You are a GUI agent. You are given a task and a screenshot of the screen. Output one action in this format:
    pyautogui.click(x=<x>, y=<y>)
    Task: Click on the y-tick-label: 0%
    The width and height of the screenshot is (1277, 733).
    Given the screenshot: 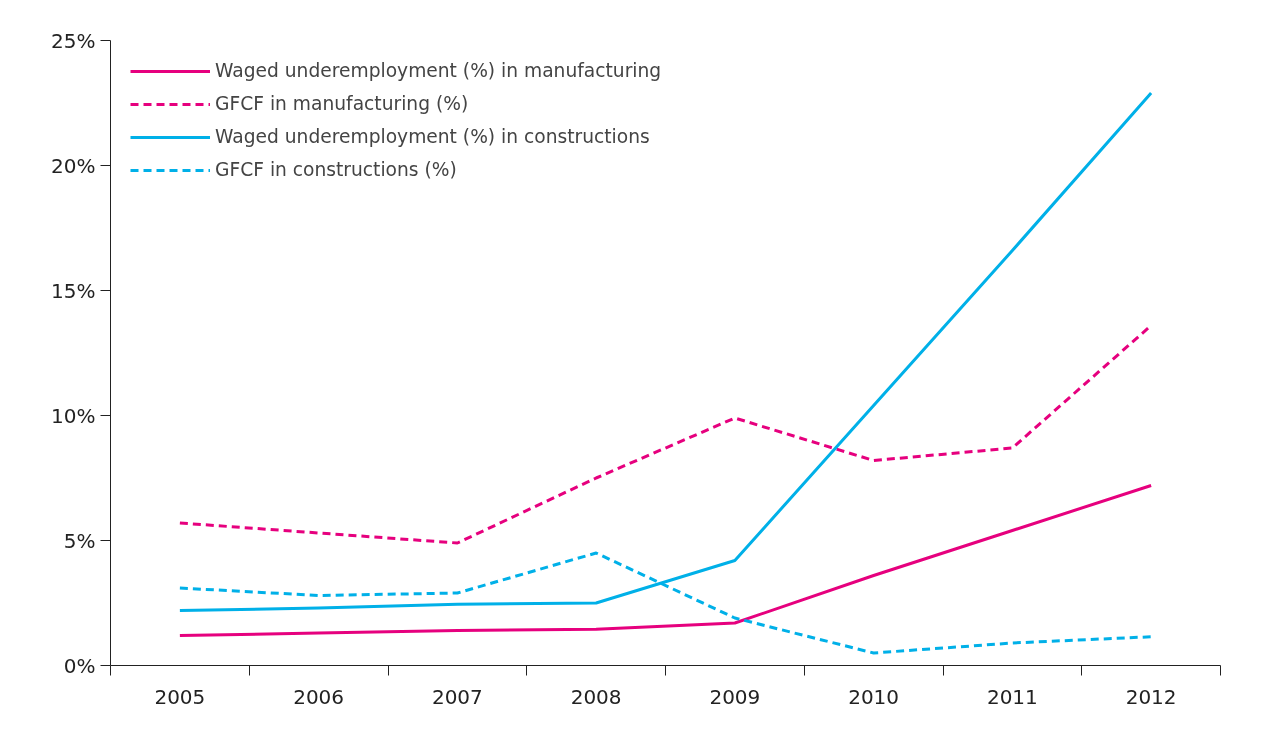 What is the action you would take?
    pyautogui.click(x=79, y=665)
    